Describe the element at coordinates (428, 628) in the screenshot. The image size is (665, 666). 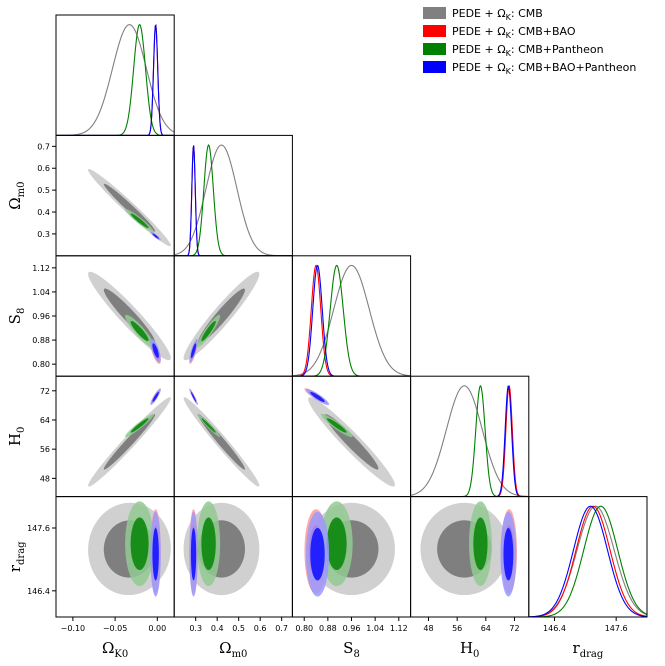
I see `x-tick-label: 48` at that location.